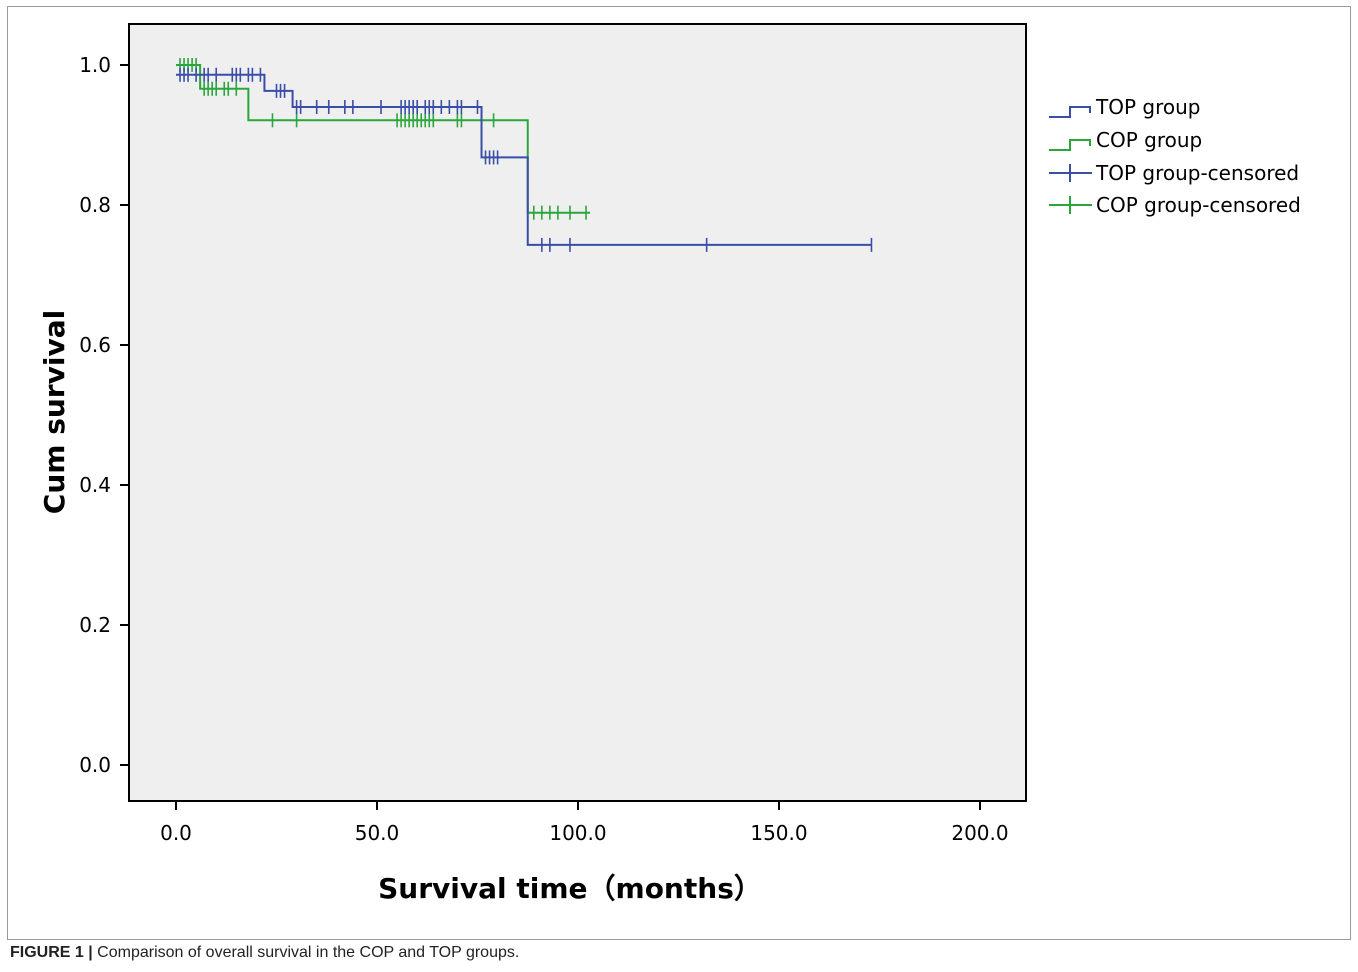  I want to click on legend-item-top-group: TOP group, so click(1124, 107).